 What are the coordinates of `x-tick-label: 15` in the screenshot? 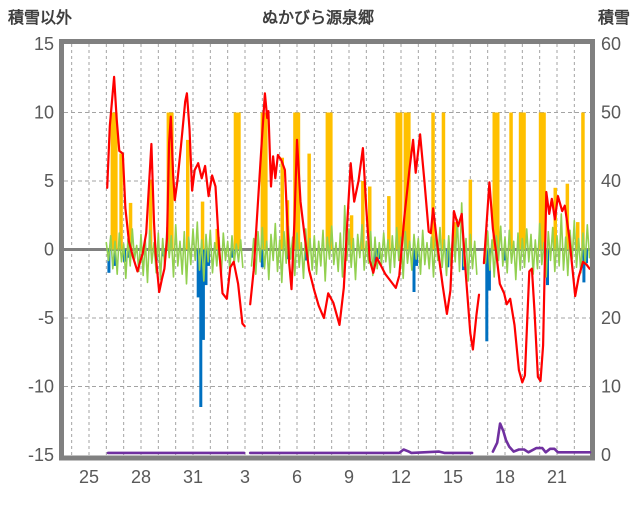 It's located at (453, 477).